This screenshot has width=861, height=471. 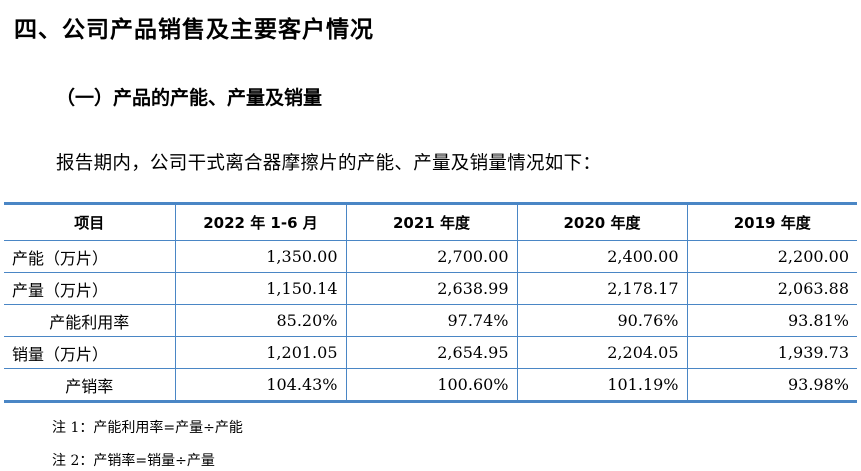 I want to click on cell-value: 1,150.14, so click(x=260, y=288).